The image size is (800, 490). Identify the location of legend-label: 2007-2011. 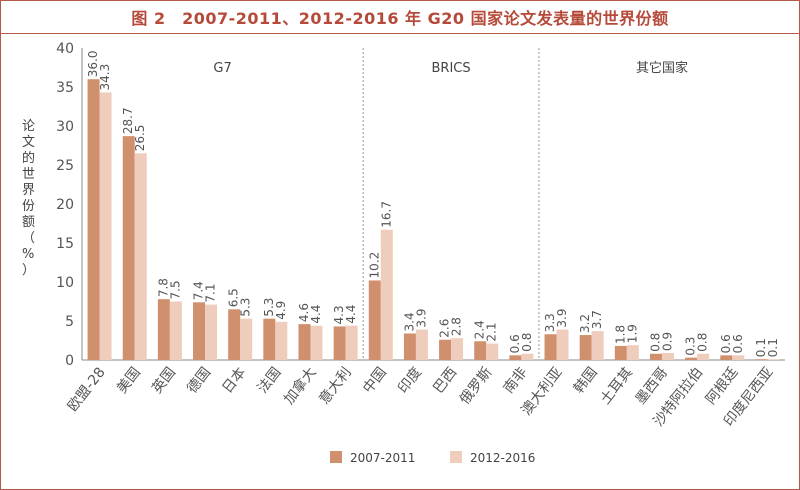
(382, 458).